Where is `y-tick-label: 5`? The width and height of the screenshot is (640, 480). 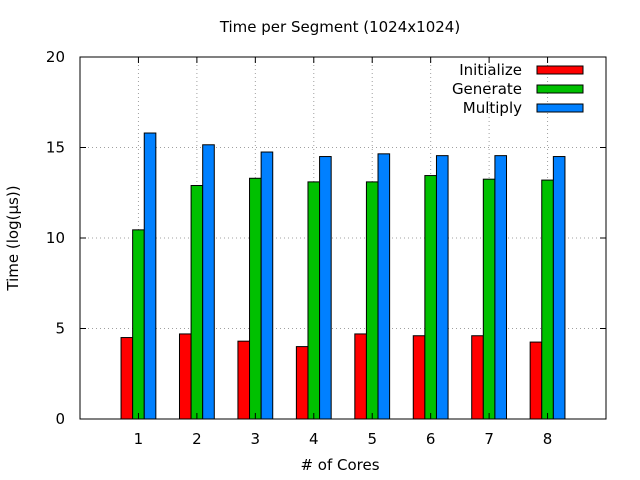 y-tick-label: 5 is located at coordinates (60, 329).